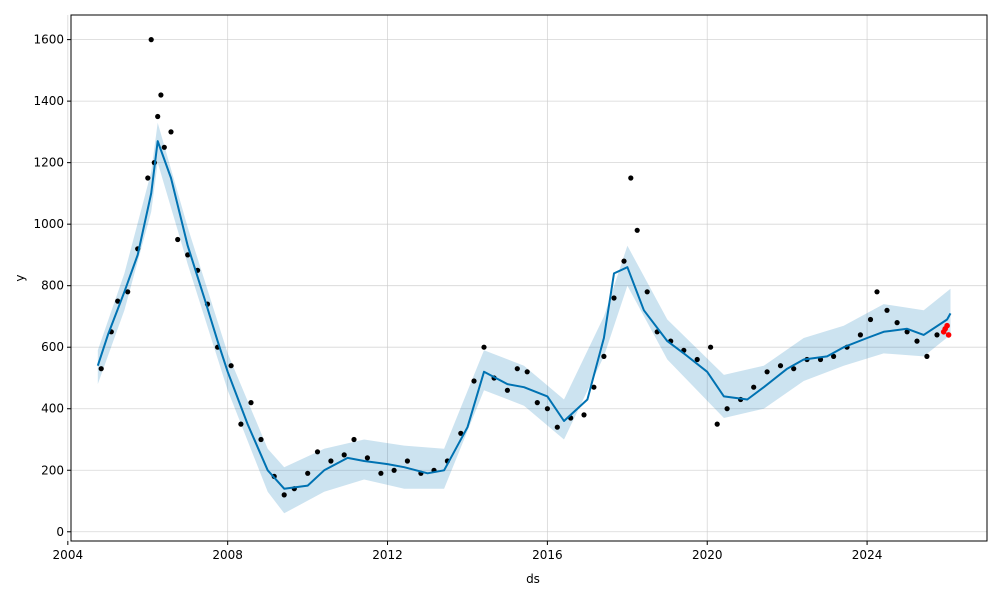 The height and width of the screenshot is (600, 1000). I want to click on x-tick-label: 2020, so click(707, 555).